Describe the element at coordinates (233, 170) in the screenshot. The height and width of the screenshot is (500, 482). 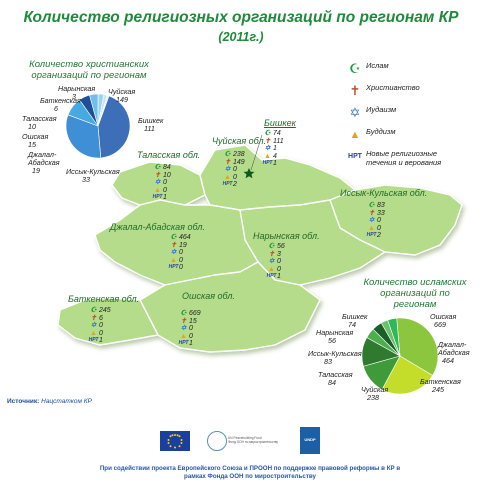
I see `stats-chui: ☪ 238 ✝ 149 ✡ 0 ▲ 0 НРТ 2` at that location.